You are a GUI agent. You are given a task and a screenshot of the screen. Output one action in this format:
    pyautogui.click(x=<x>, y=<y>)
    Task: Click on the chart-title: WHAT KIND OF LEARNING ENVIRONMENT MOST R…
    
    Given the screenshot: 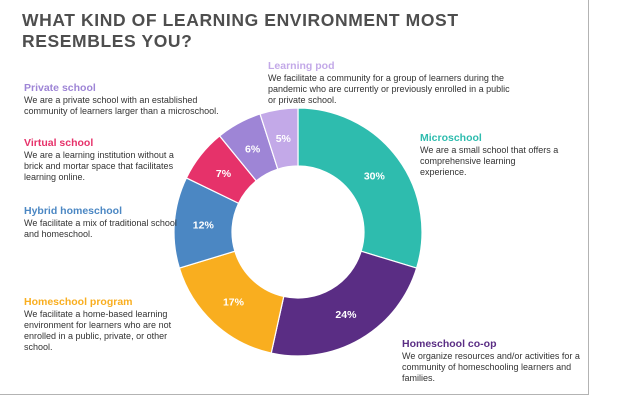 What is the action you would take?
    pyautogui.click(x=240, y=30)
    